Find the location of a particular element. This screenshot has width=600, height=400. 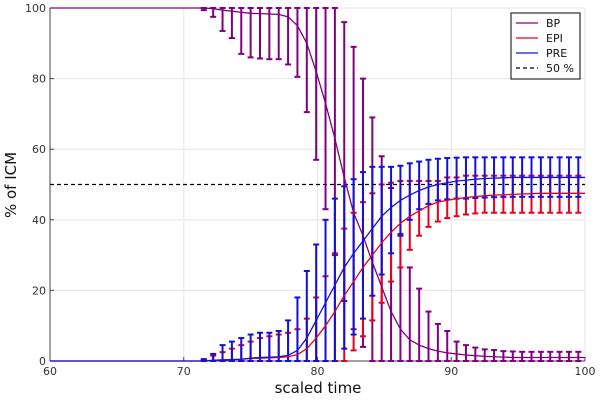

y-tick-label: 0 is located at coordinates (42, 361).